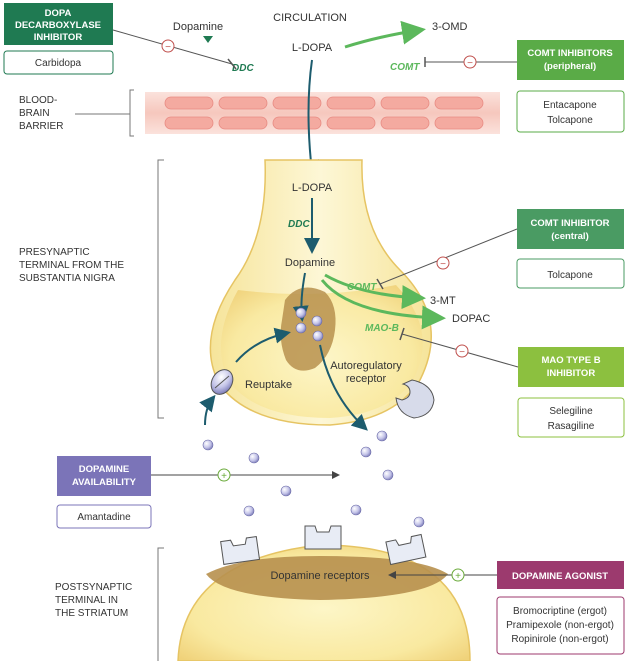 This screenshot has width=632, height=661. Describe the element at coordinates (362, 287) in the screenshot. I see `presynaptic-comt: COMT` at that location.